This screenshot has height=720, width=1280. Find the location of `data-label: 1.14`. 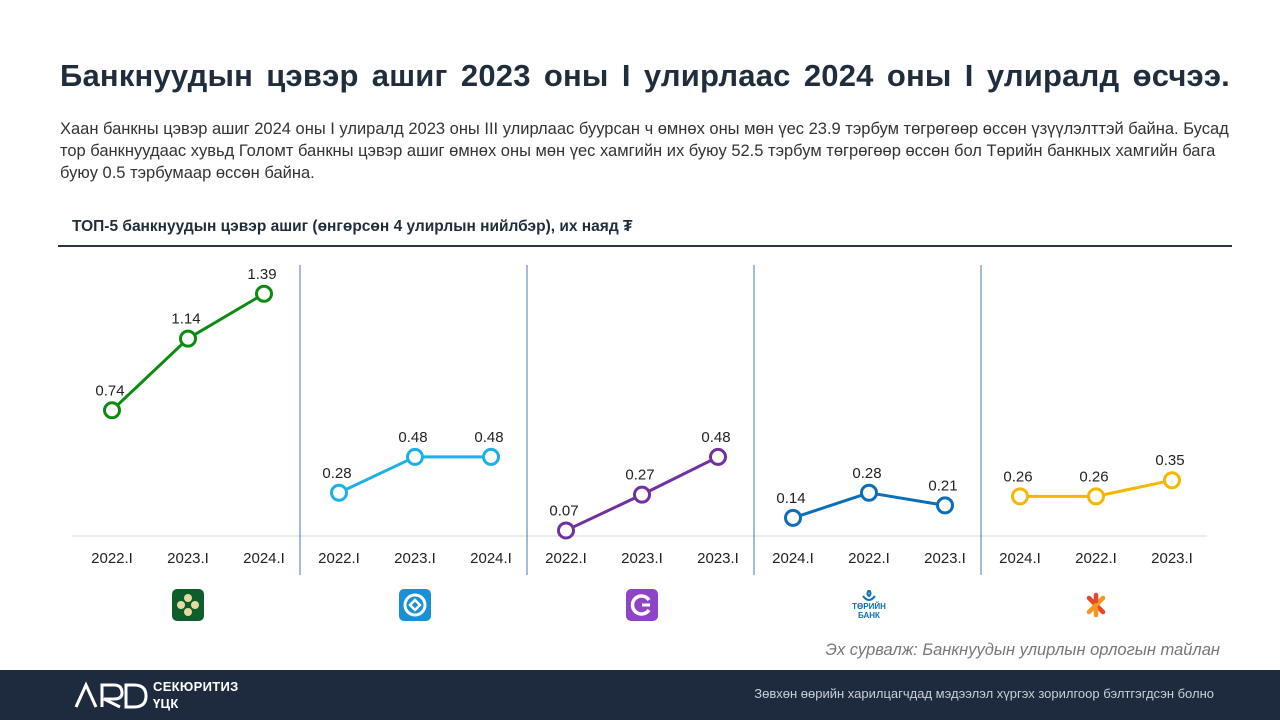

data-label: 1.14 is located at coordinates (185, 319).